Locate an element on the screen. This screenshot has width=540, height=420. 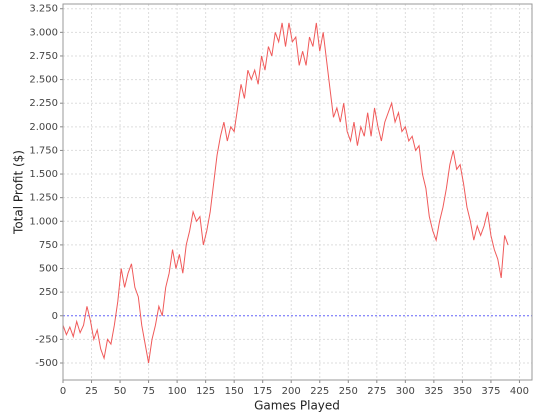
y-tick-label: 1.250 is located at coordinates (43, 198).